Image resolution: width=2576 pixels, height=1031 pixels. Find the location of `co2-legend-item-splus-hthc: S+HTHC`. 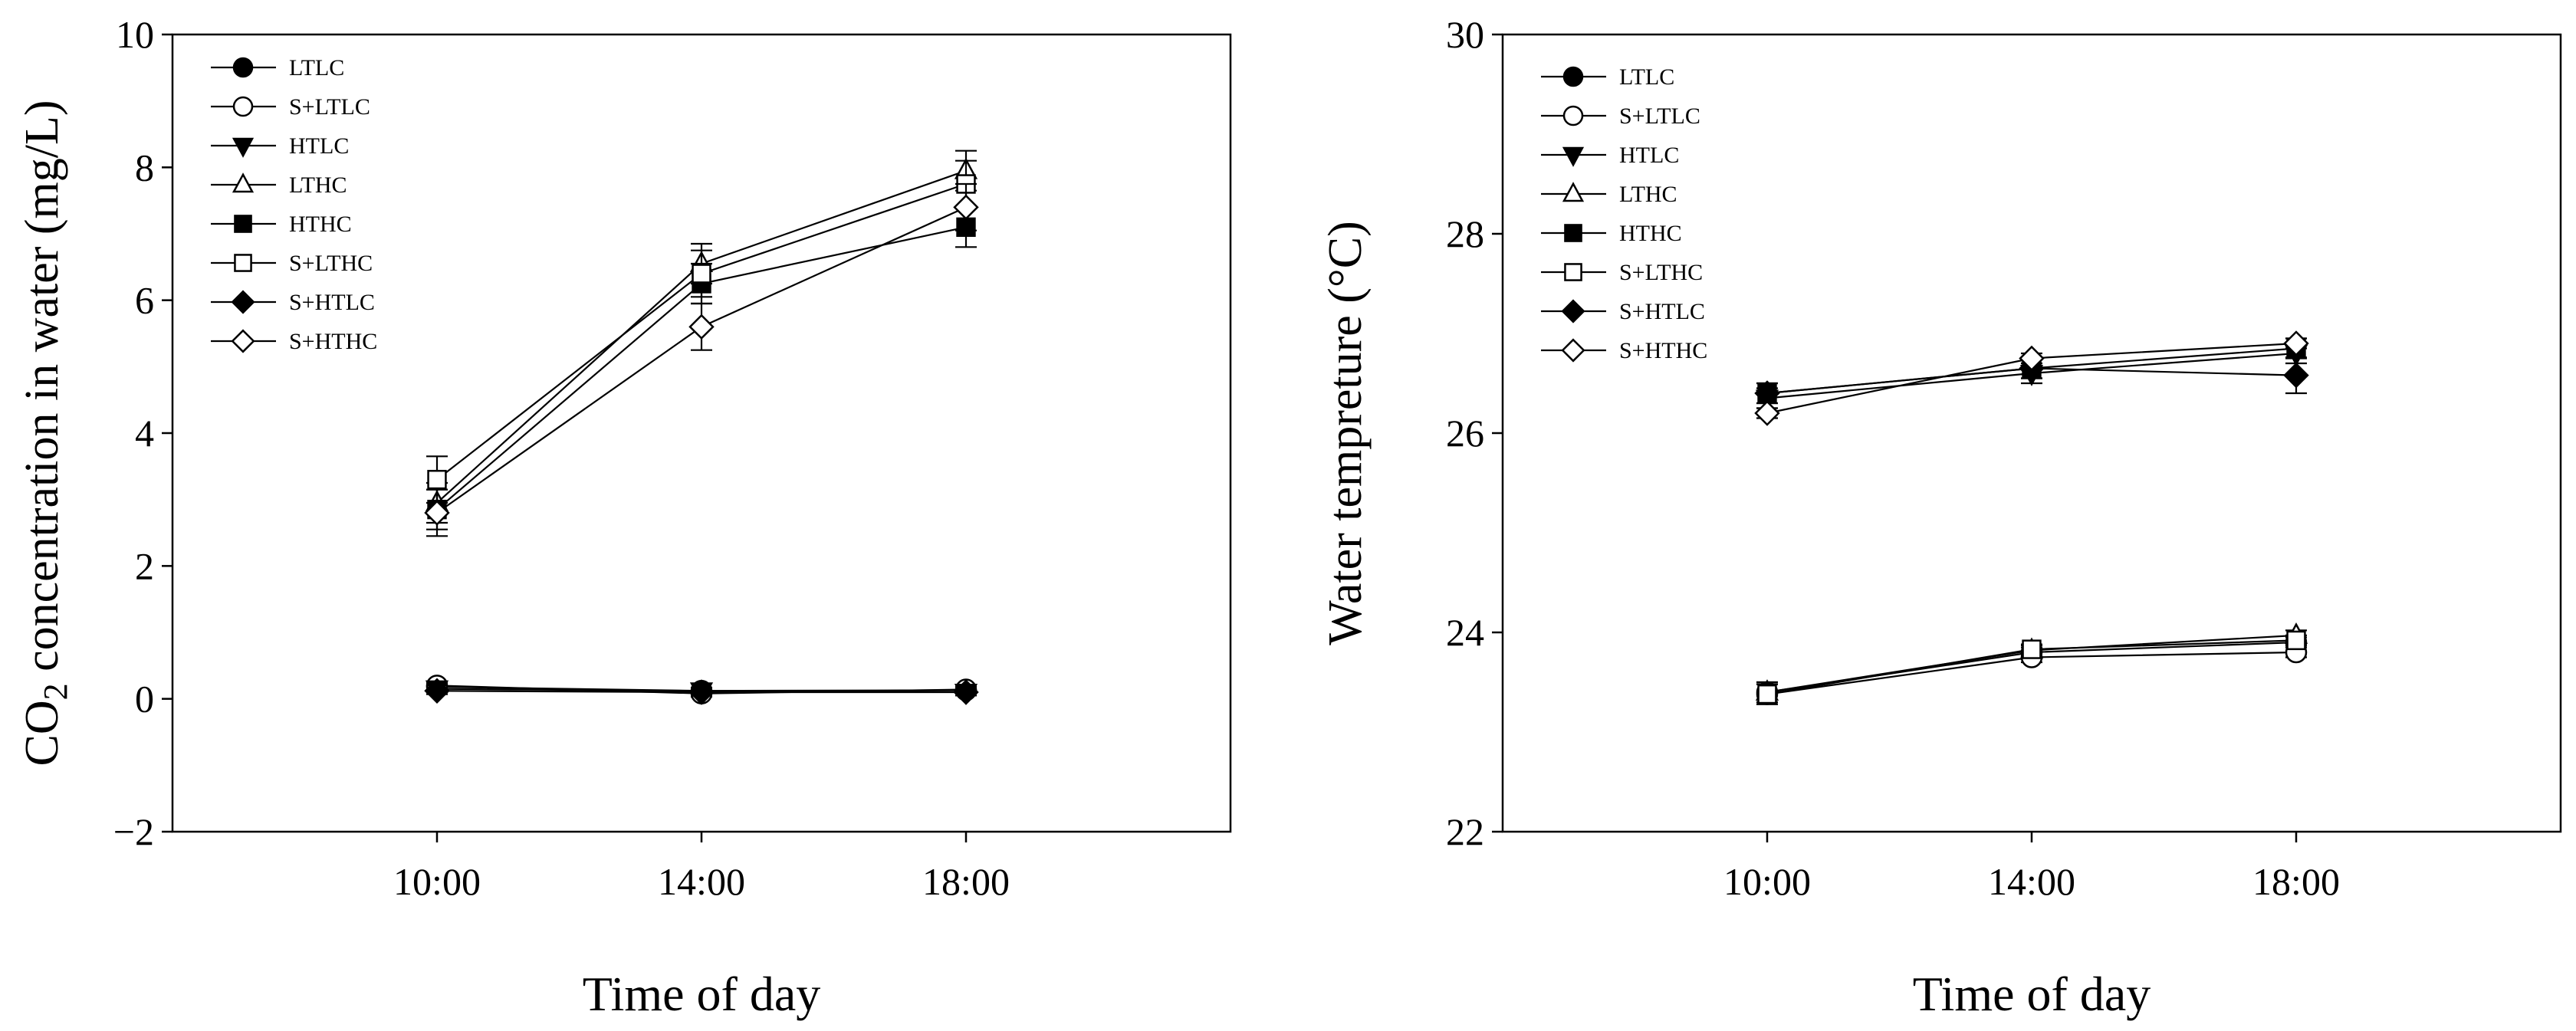

co2-legend-item-splus-hthc: S+HTHC is located at coordinates (294, 342).